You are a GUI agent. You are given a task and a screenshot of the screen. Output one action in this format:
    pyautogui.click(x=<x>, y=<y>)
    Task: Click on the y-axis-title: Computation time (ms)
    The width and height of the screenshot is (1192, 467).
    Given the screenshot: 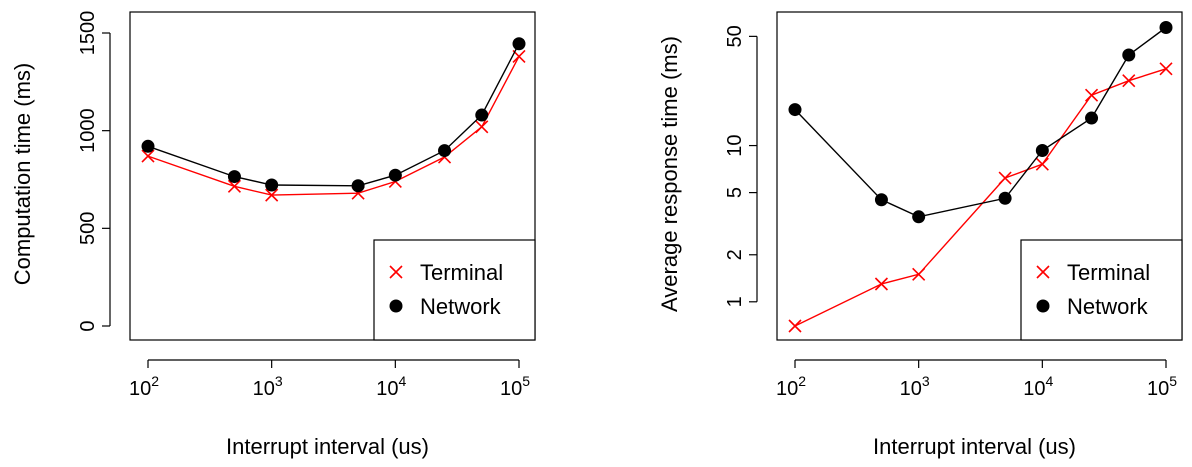 What is the action you would take?
    pyautogui.click(x=22, y=174)
    